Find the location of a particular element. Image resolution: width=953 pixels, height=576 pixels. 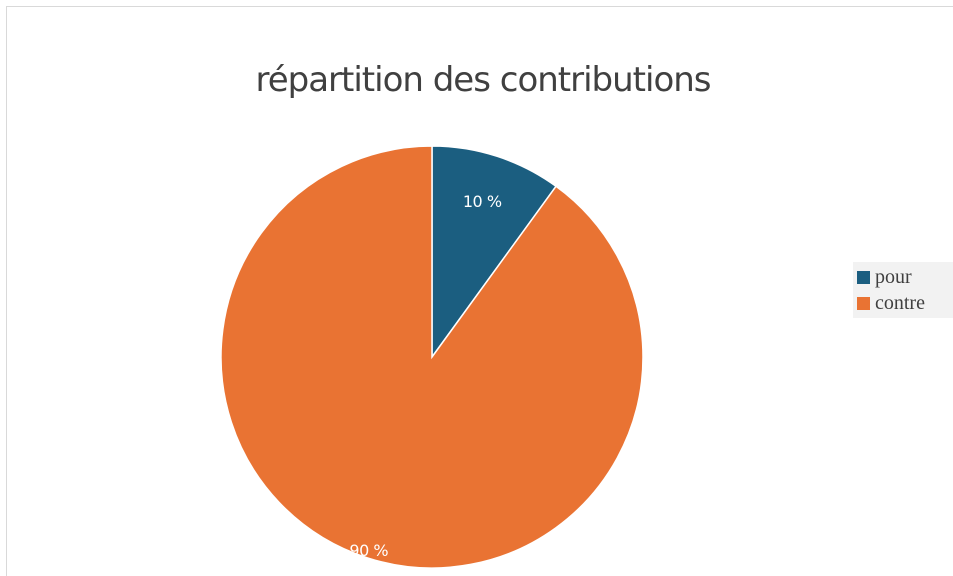

legend: pour contre is located at coordinates (903, 290).